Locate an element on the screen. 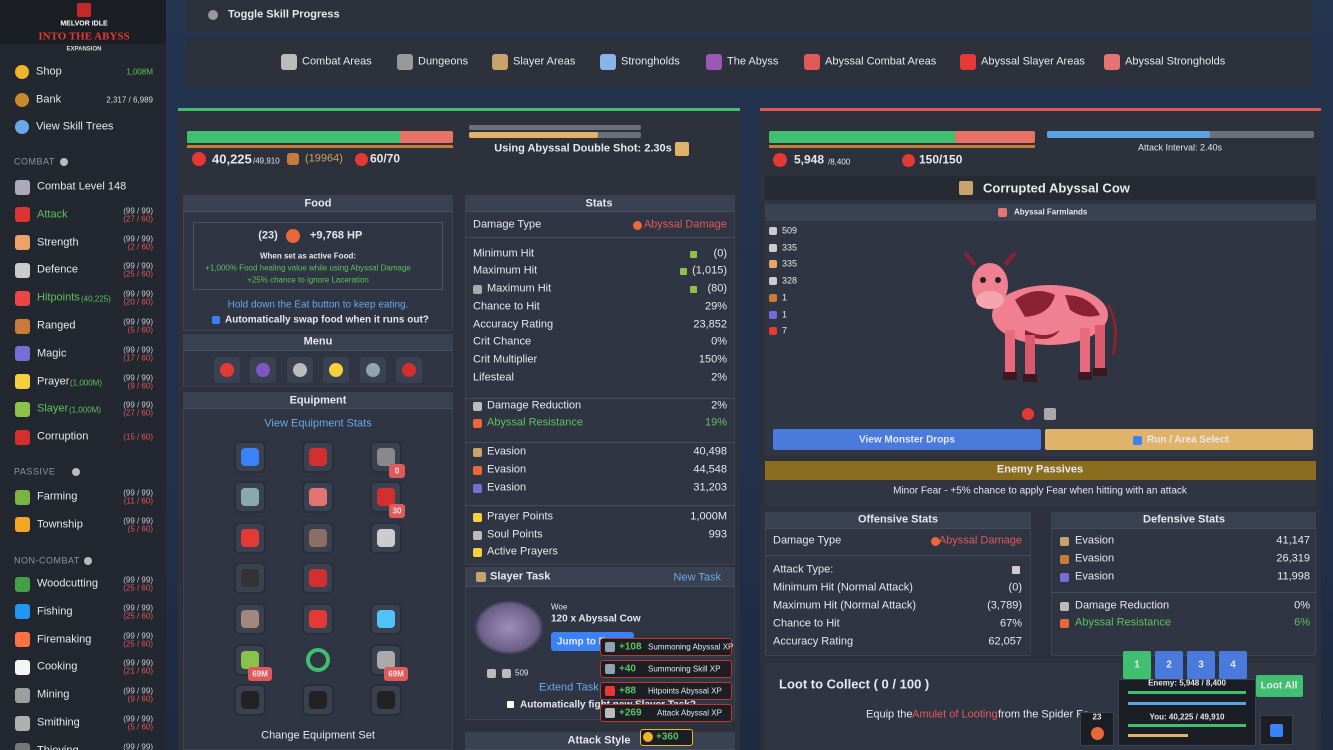 The image size is (1333, 750). enemy-name: Corrupted Abyssal Cow is located at coordinates (1056, 188).